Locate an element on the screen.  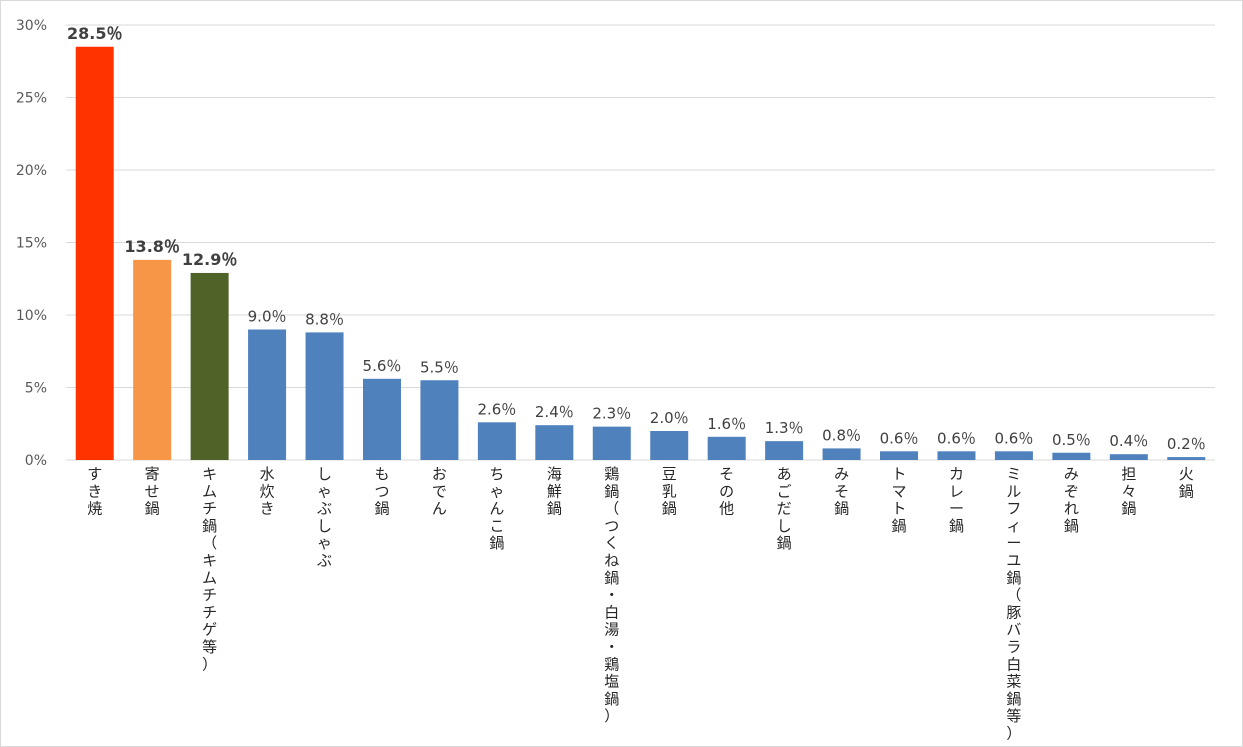
y-tick-label-2: 10% is located at coordinates (31, 316).